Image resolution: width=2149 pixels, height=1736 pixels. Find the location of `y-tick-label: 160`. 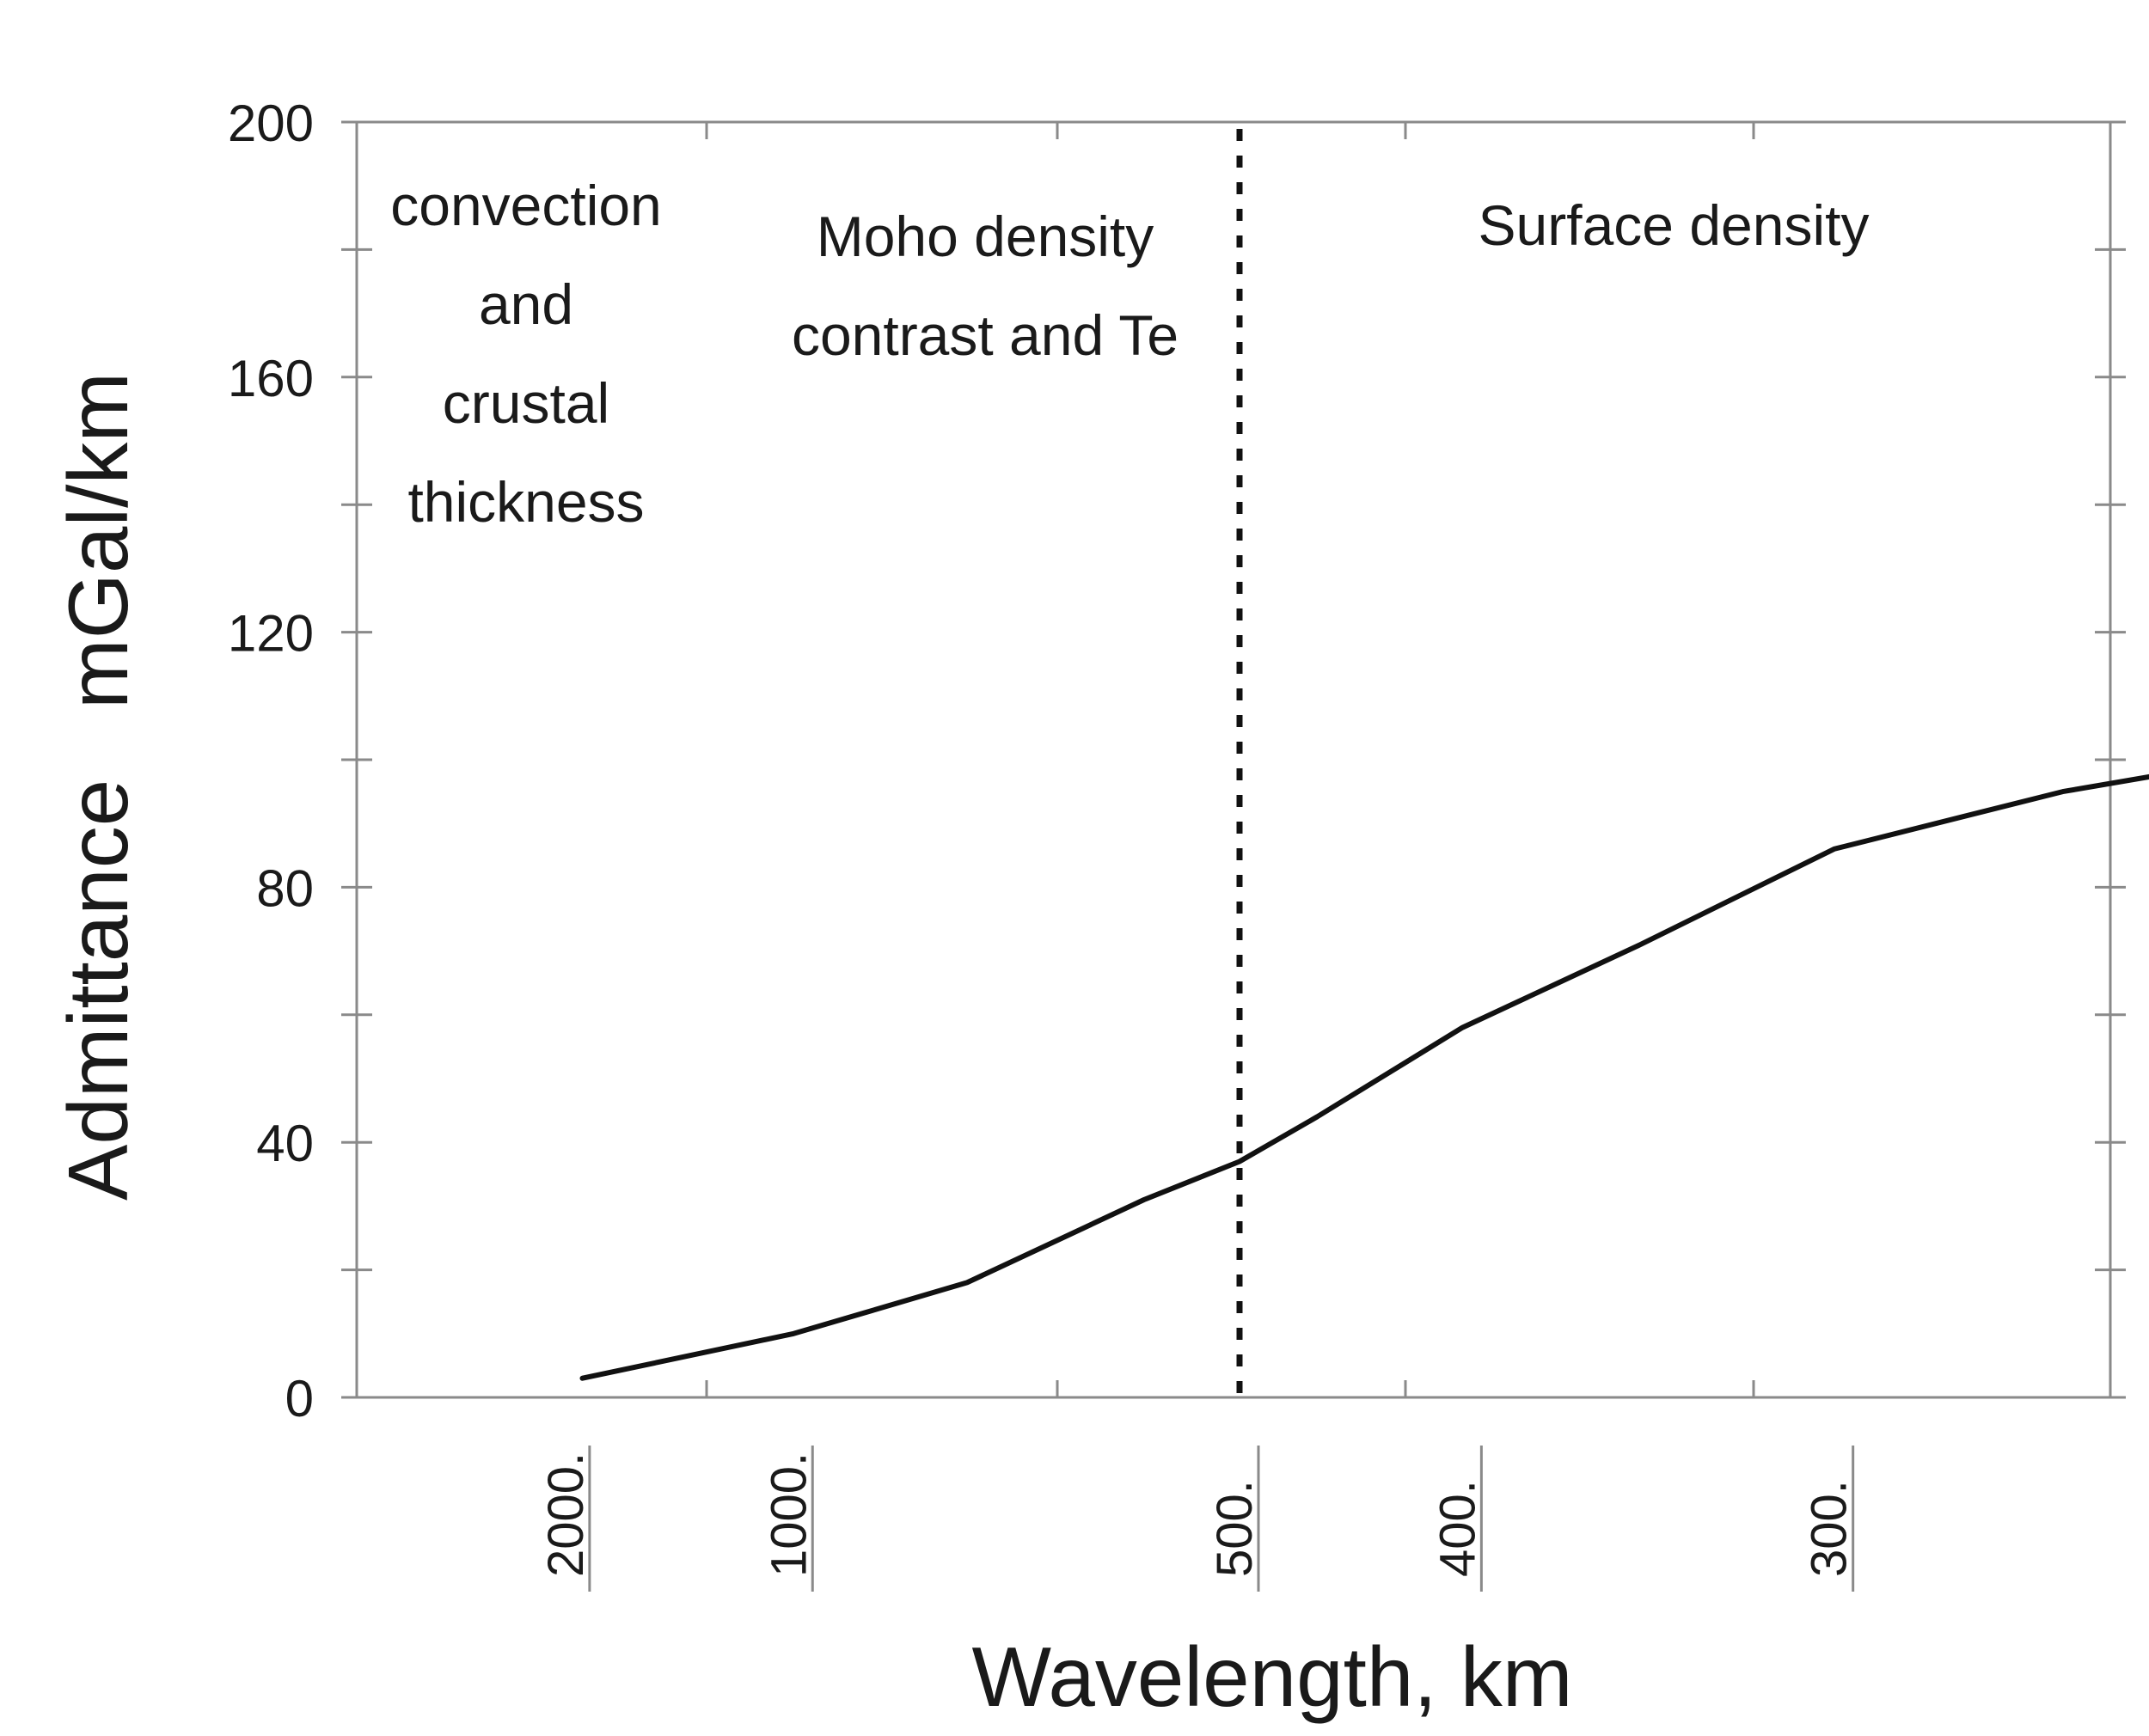

y-tick-label: 160 is located at coordinates (271, 378).